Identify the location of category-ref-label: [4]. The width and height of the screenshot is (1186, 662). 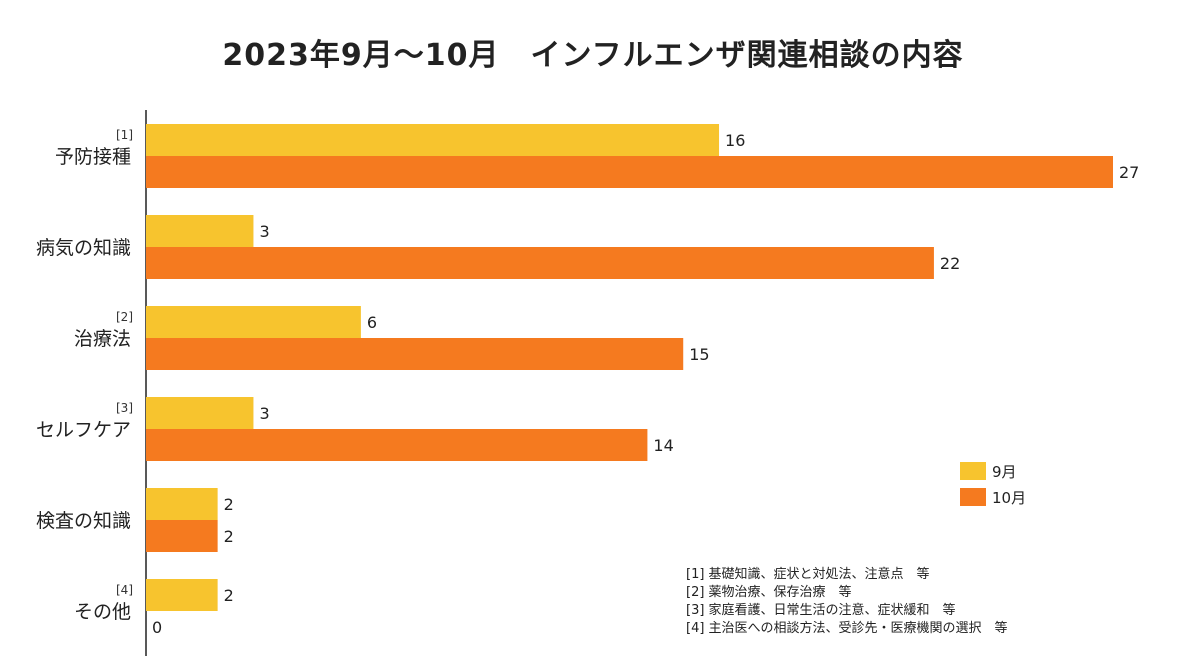
(124, 590).